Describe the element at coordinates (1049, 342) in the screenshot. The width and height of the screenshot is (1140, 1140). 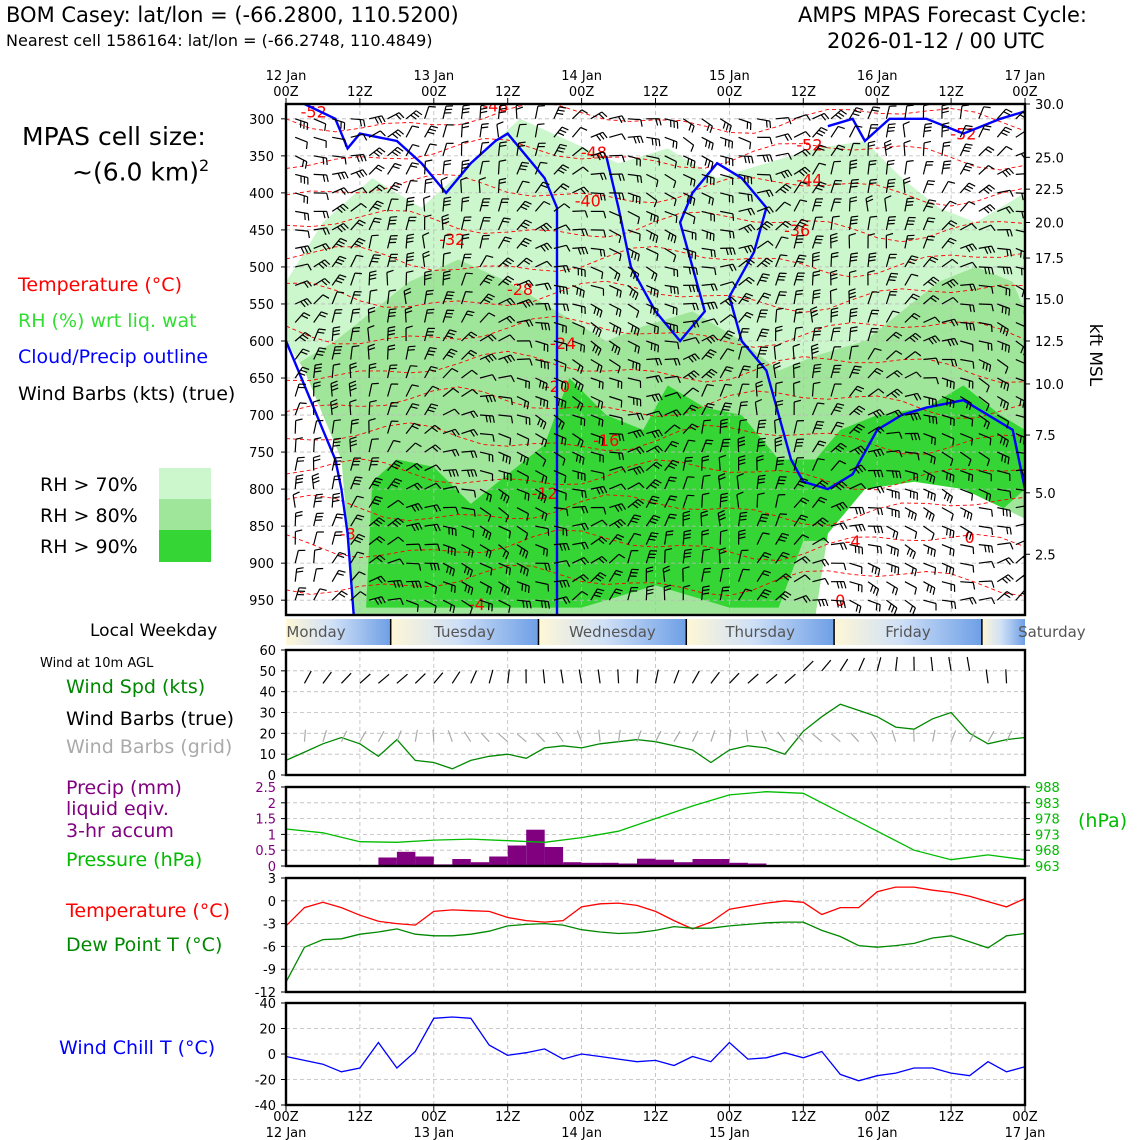
I see `xs-ytick-right-label: 12.5` at that location.